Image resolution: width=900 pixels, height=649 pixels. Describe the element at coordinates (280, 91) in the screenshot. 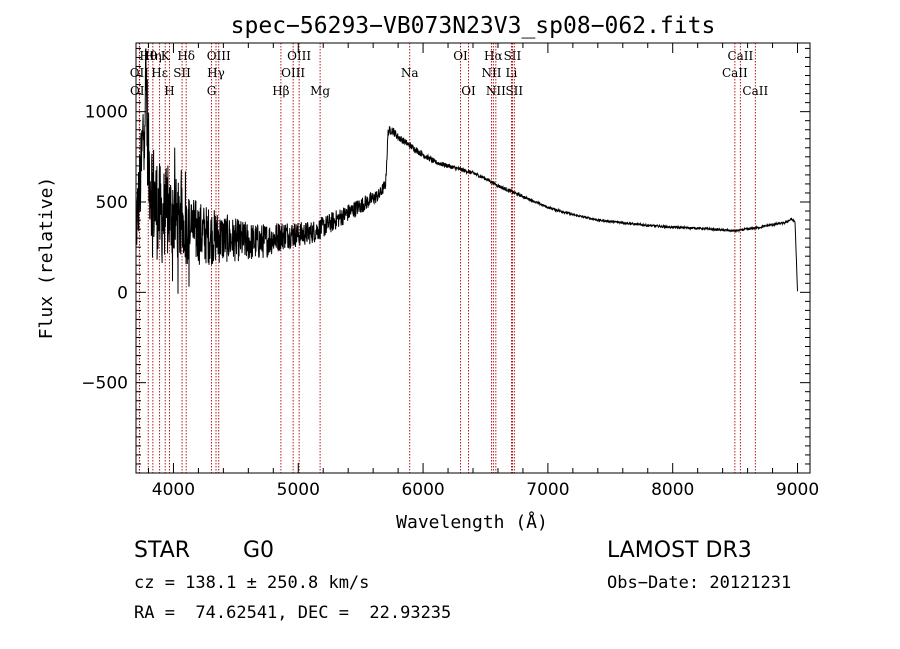

I see `line-marker-label: Hβ` at that location.